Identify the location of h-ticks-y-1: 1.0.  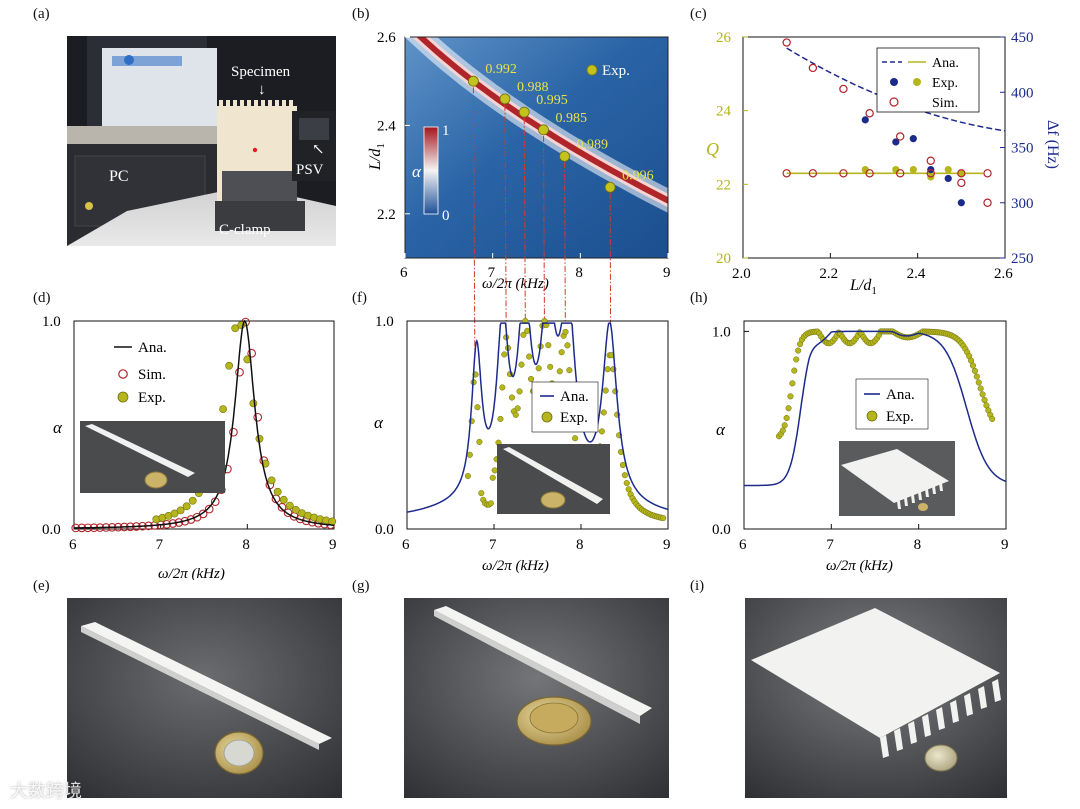
(721, 332).